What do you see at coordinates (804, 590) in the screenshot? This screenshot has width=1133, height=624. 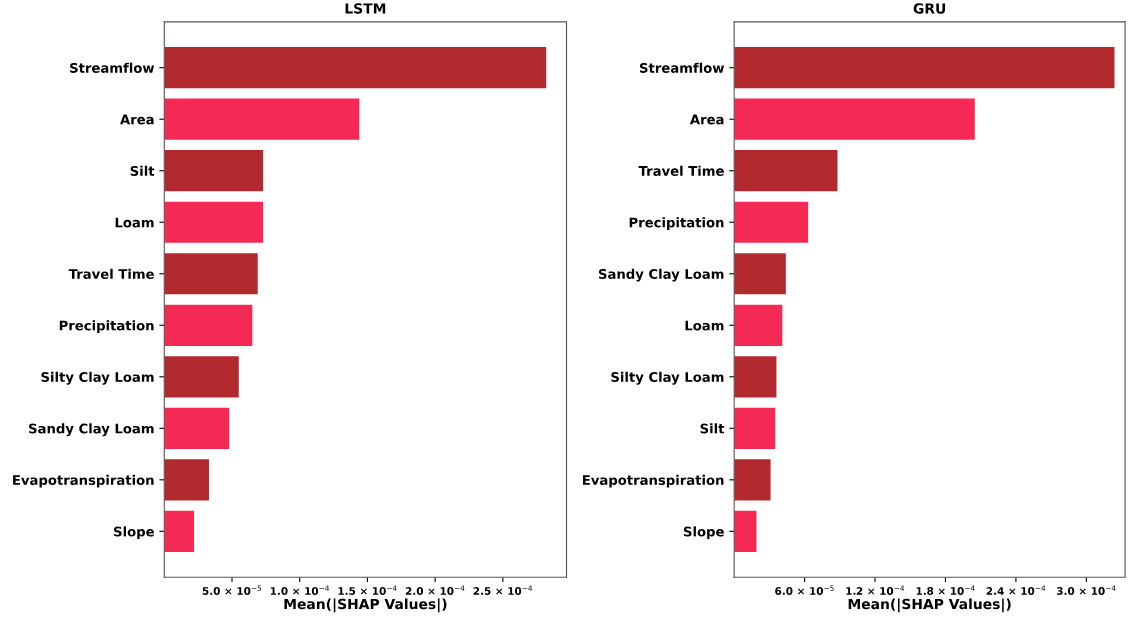 I see `x-tick-label: 6.0 × 10$^{−5}$` at bounding box center [804, 590].